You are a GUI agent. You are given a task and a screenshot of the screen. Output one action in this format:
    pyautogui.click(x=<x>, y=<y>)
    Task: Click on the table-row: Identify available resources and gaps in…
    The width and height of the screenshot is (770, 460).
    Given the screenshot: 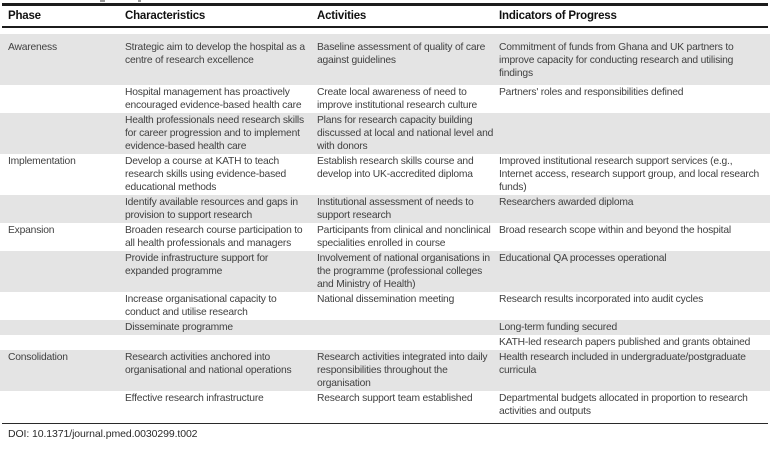 What is the action you would take?
    pyautogui.click(x=385, y=209)
    